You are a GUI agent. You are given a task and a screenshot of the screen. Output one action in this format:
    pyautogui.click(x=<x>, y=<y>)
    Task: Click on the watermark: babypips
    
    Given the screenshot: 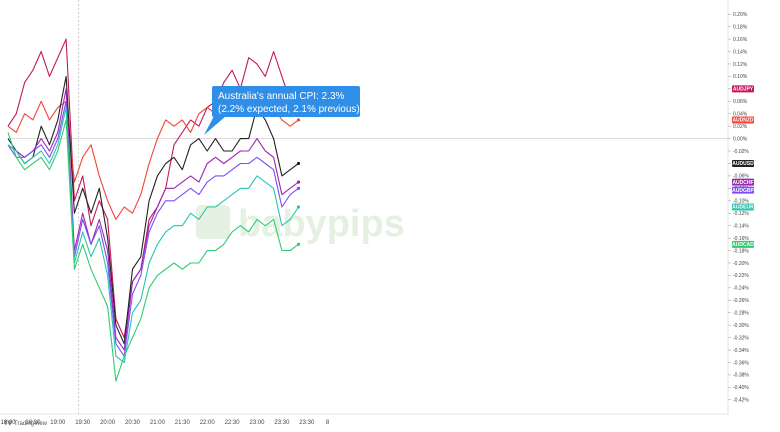 What is the action you would take?
    pyautogui.click(x=300, y=224)
    